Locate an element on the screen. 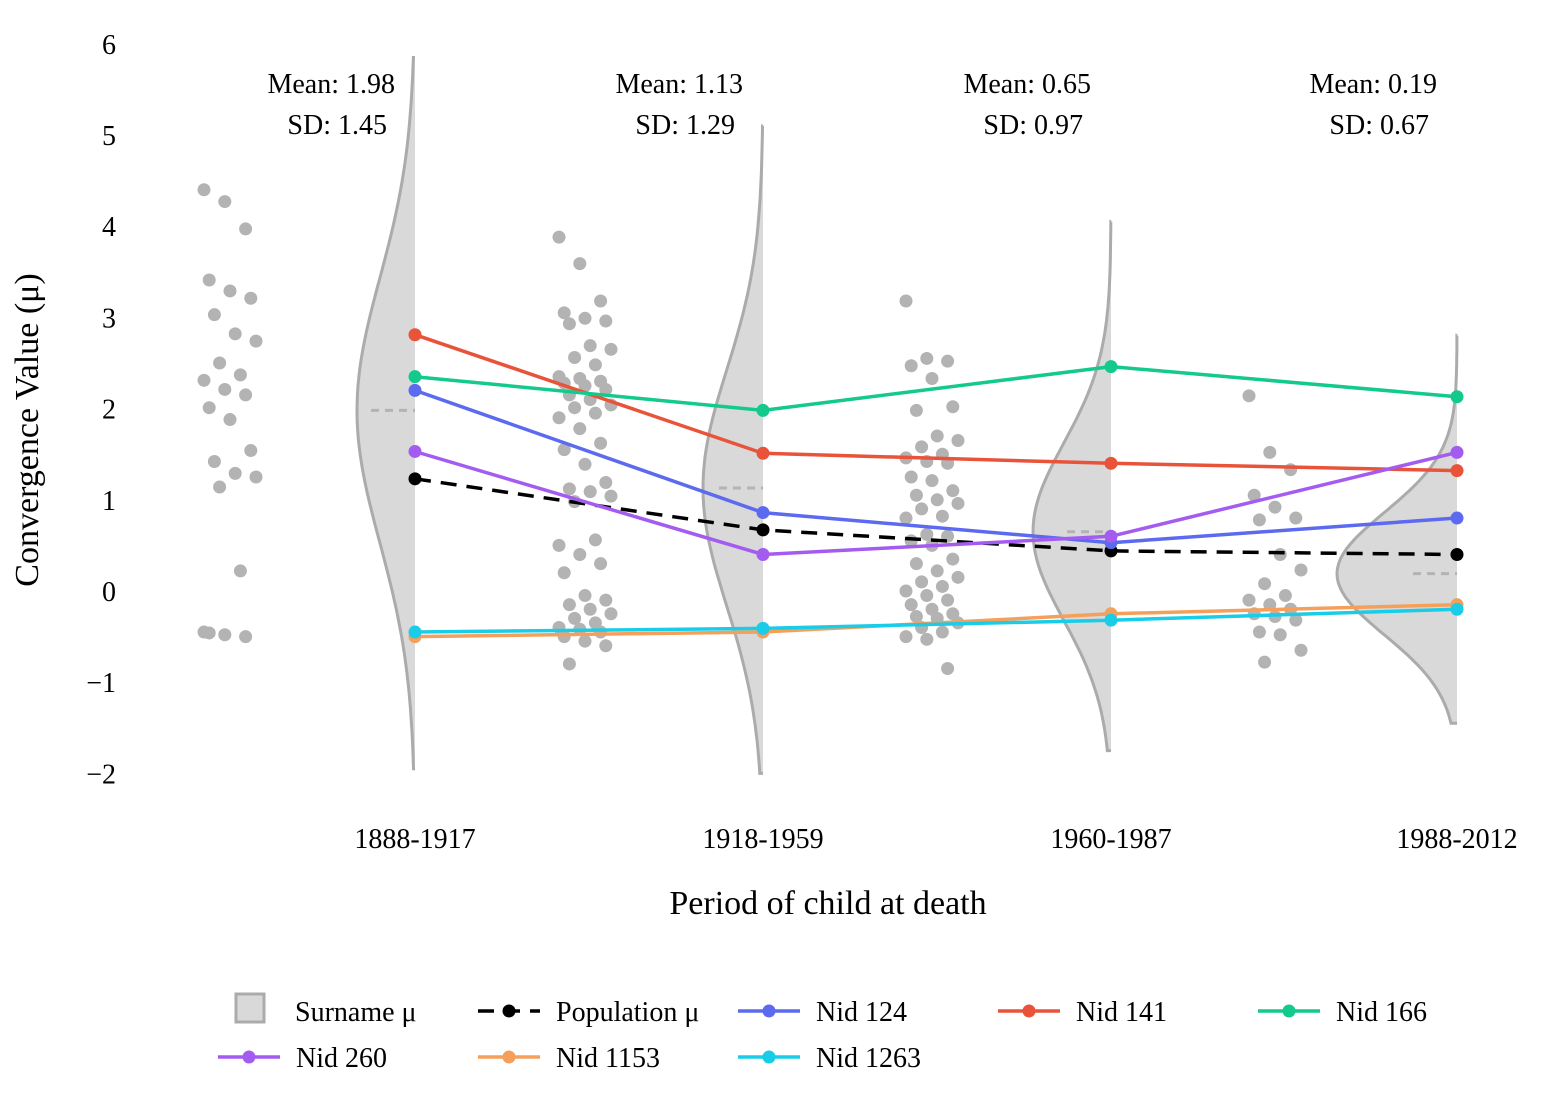 The width and height of the screenshot is (1560, 1114). x-axis-title: Period of child at death is located at coordinates (827, 903).